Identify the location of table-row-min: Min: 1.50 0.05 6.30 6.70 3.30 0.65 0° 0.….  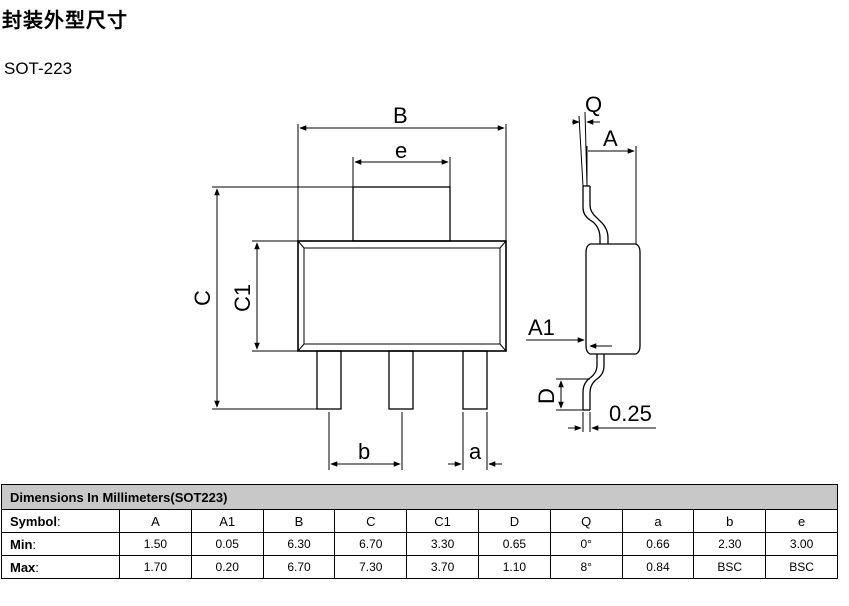
(419, 544).